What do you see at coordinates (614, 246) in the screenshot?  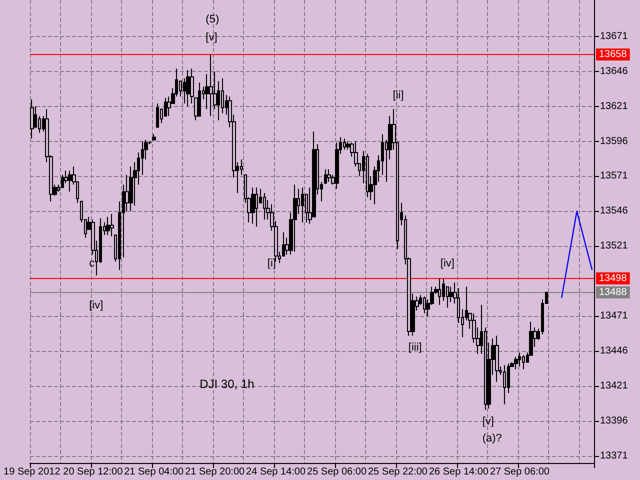 I see `y-tick-label: 13521` at bounding box center [614, 246].